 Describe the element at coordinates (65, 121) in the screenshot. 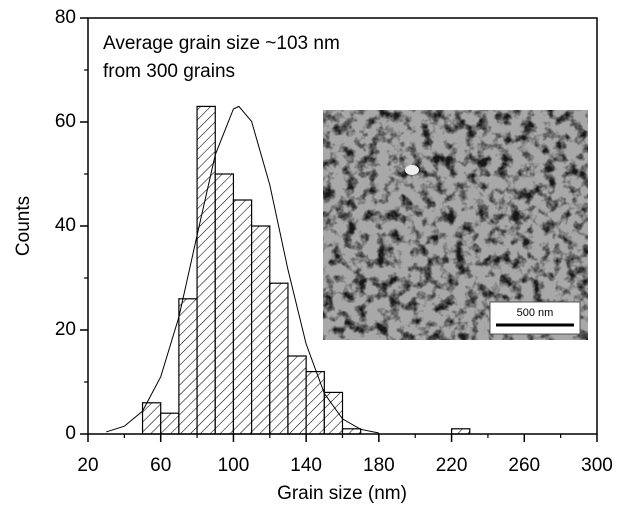

I see `y-tick-label: 60` at that location.